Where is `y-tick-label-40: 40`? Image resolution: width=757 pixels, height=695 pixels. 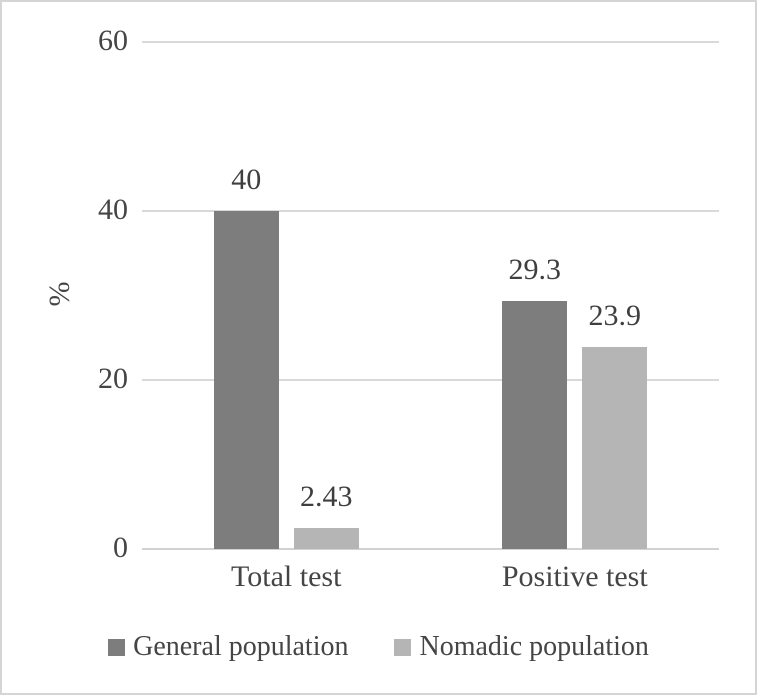
y-tick-label-40: 40 is located at coordinates (113, 209).